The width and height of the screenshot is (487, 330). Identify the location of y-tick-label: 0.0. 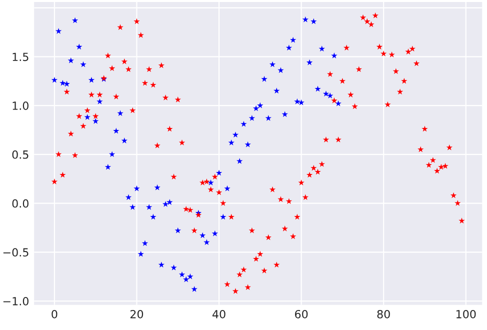
(20, 203).